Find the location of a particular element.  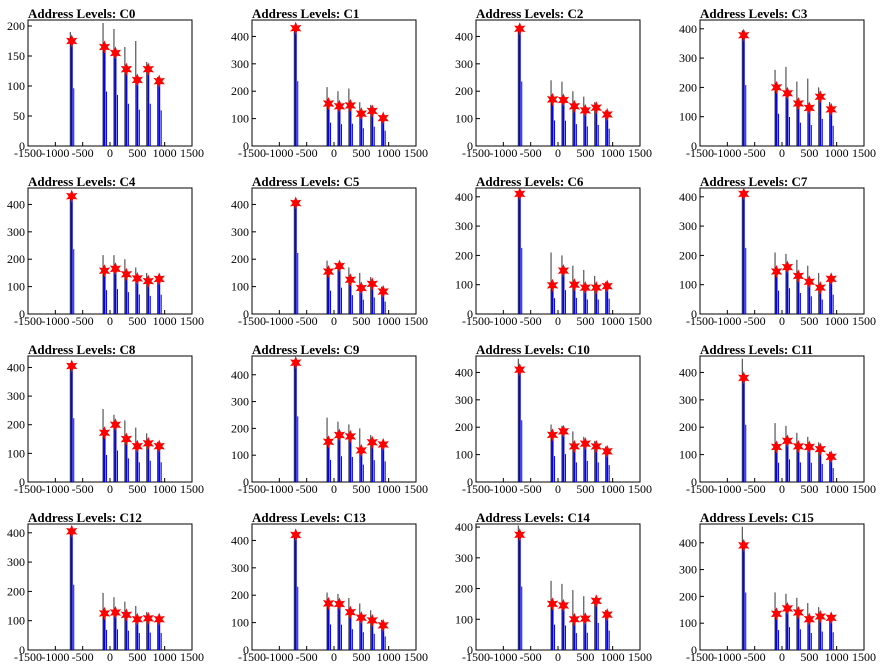

histogram-plot: 0 50 100 150 200 -1500 -1000 -500 0 500 1000 1500 is located at coordinates (105, 89).